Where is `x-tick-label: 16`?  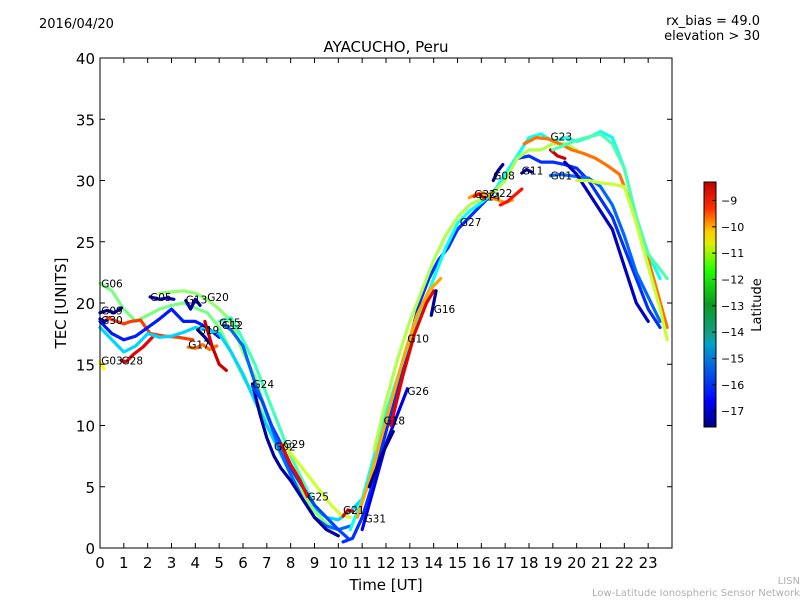
x-tick-label: 16 is located at coordinates (481, 563).